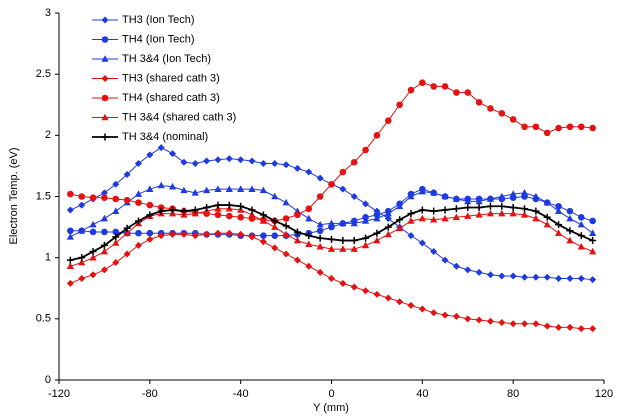  Describe the element at coordinates (48, 258) in the screenshot. I see `y-tick-label: 1` at that location.